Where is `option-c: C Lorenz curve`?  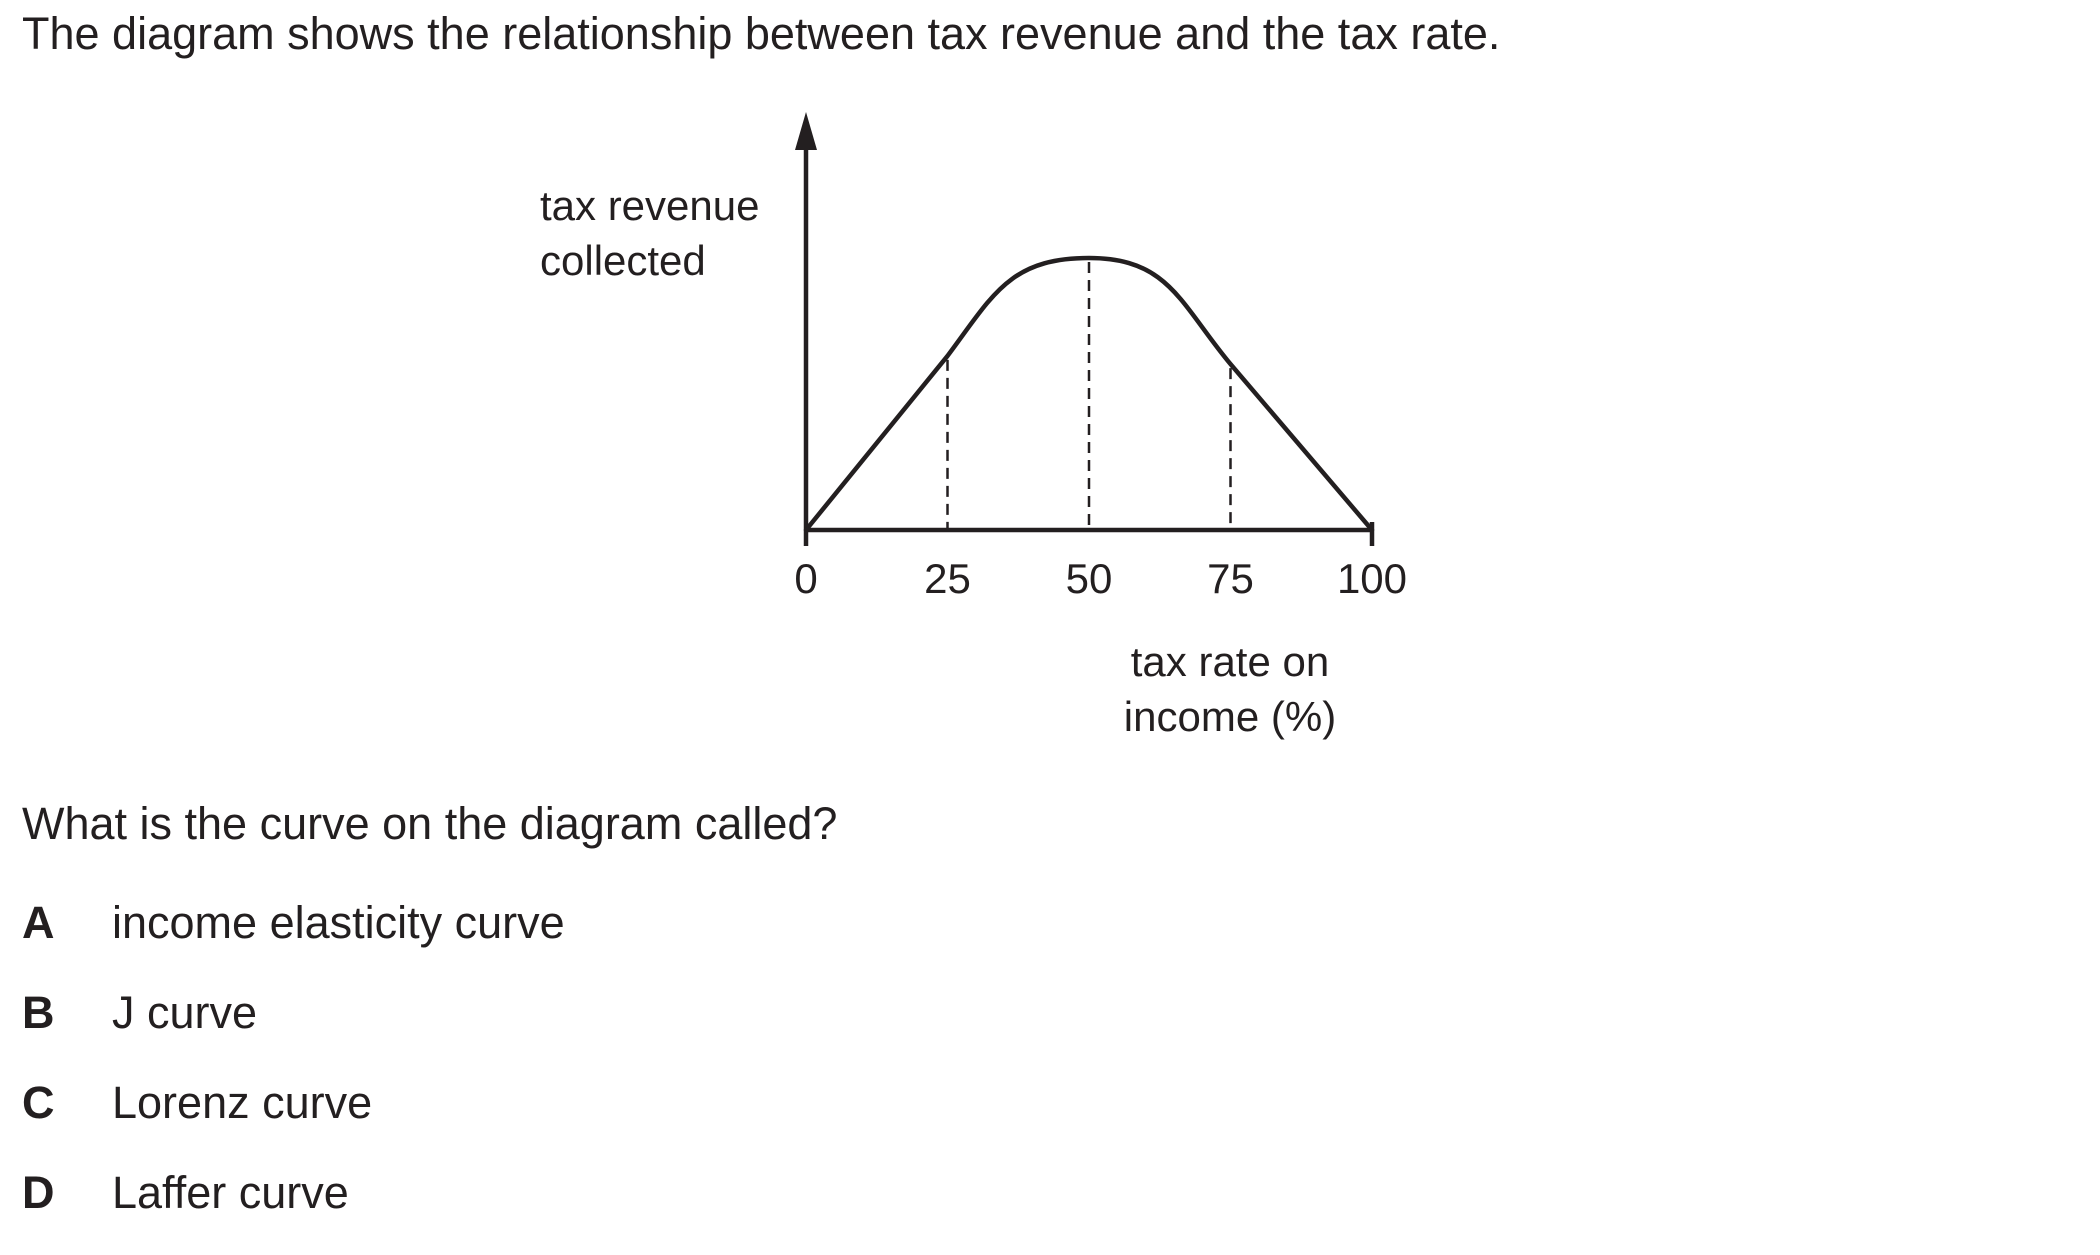
option-c: C Lorenz curve is located at coordinates (293, 1120).